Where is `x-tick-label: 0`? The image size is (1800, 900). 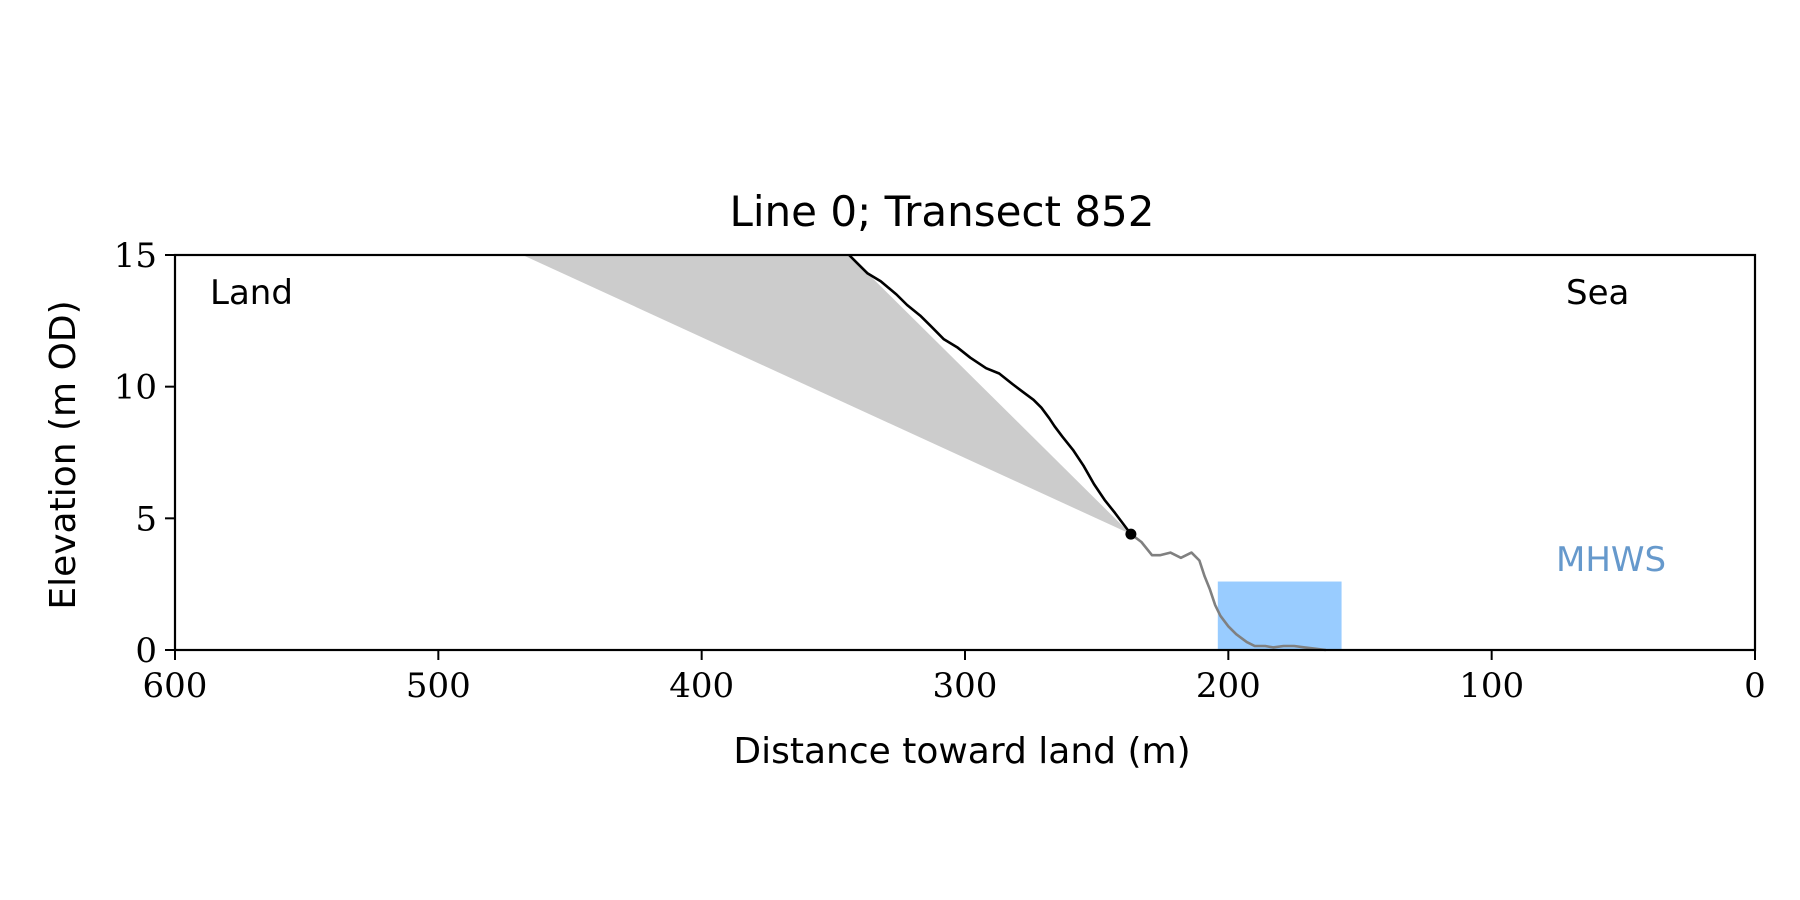 x-tick-label: 0 is located at coordinates (1755, 686).